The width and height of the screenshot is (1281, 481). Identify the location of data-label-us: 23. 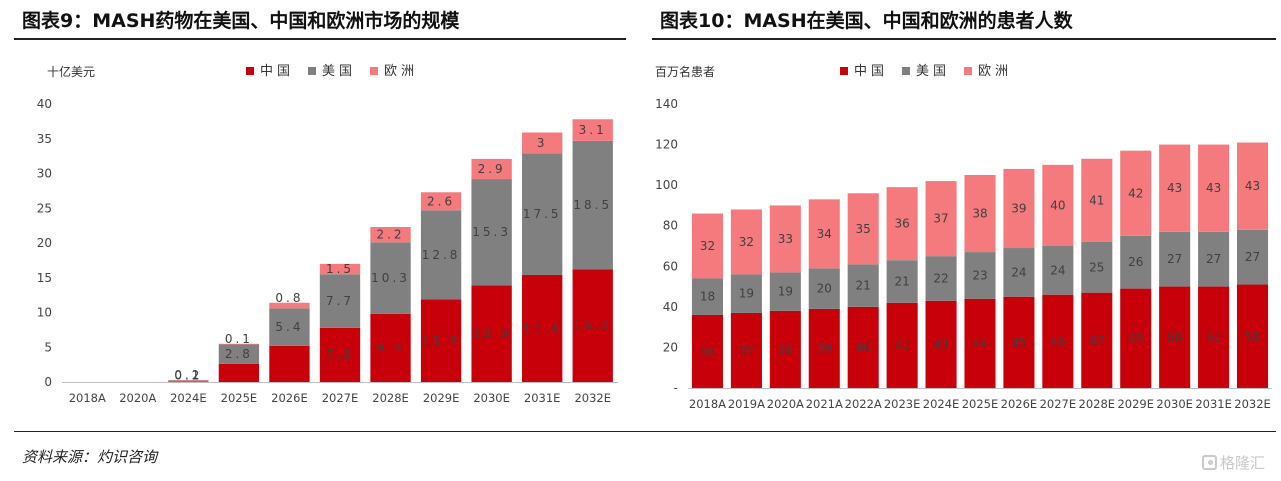
(979, 275).